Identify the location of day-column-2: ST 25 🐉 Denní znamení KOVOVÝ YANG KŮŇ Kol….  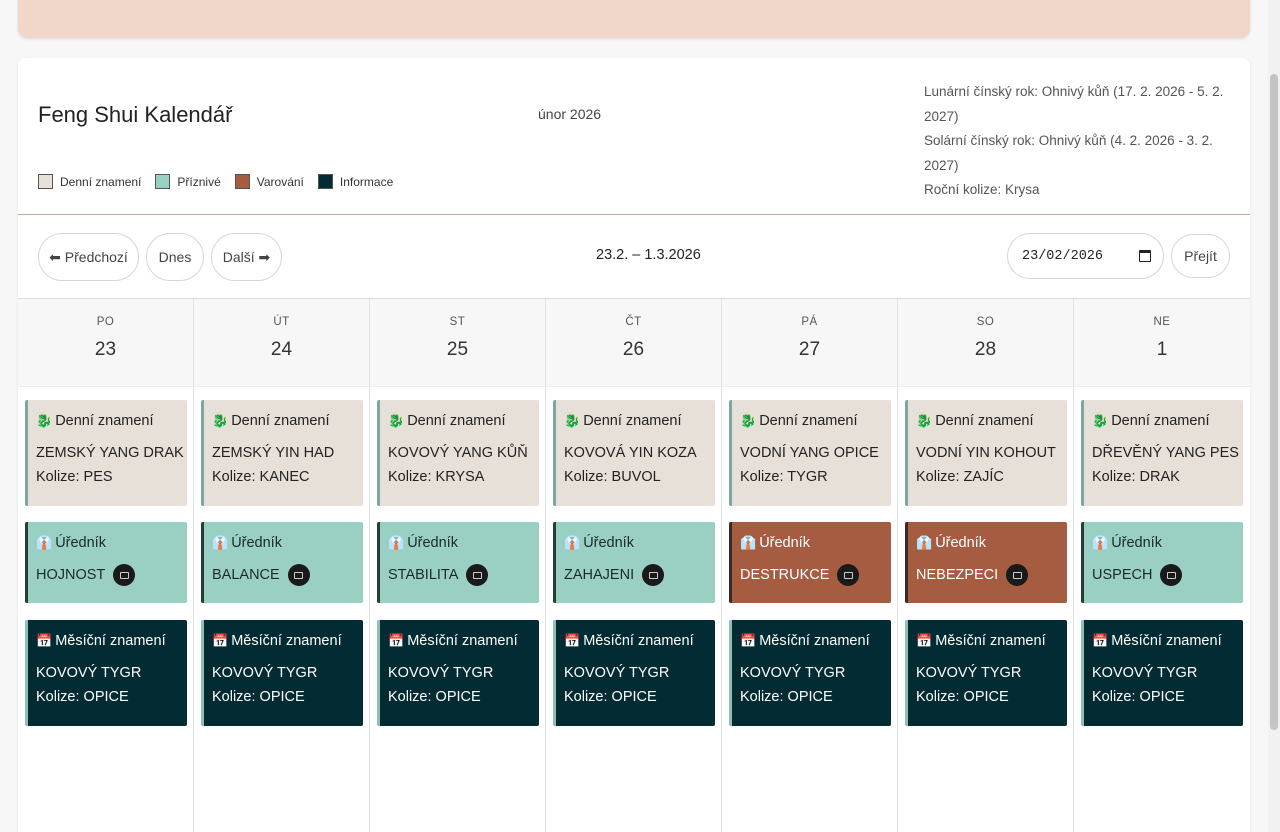
(458, 565).